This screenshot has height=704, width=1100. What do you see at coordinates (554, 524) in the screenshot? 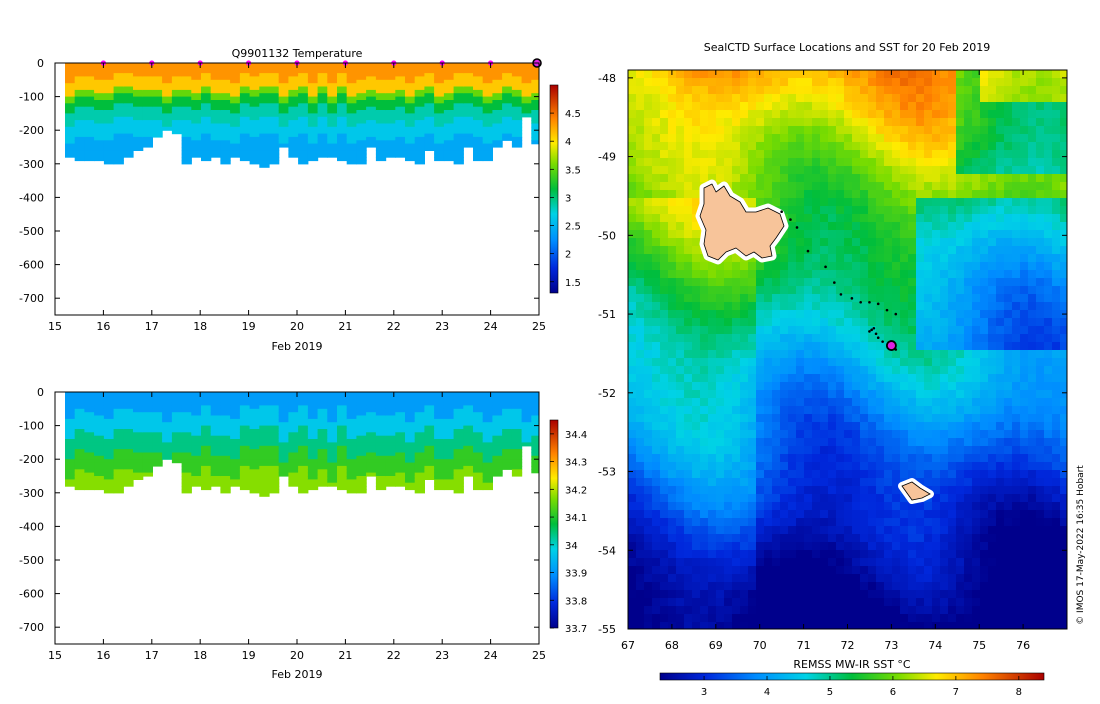
I see `sal-colorbar` at bounding box center [554, 524].